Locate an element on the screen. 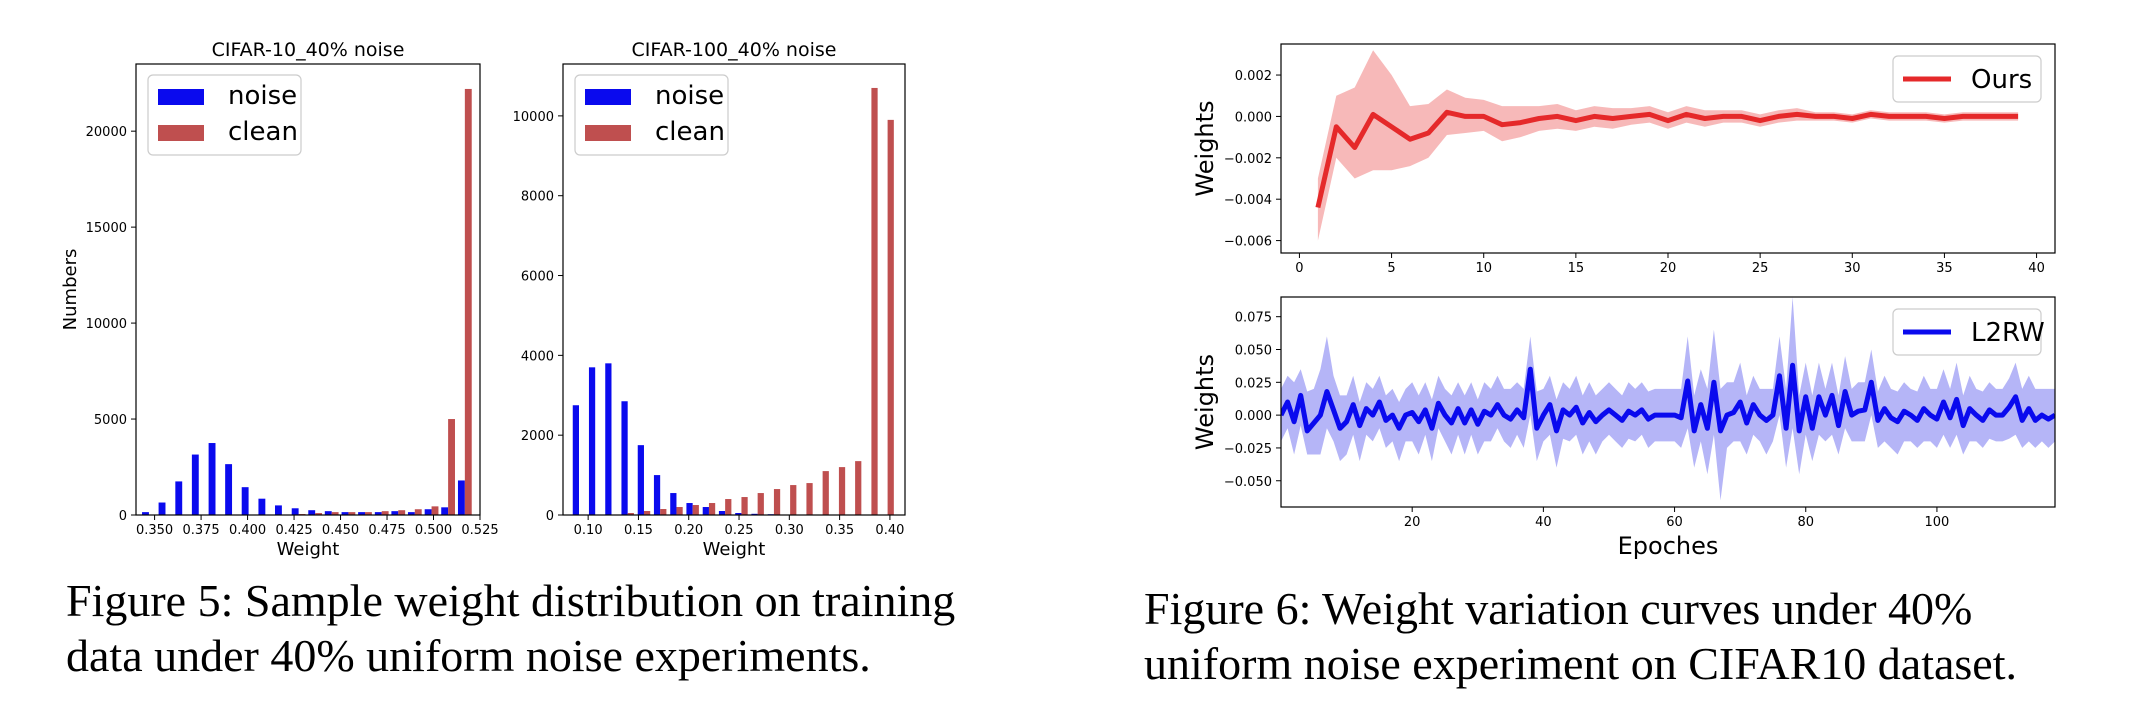 The width and height of the screenshot is (2148, 717). x-tick-label: 0.350 is located at coordinates (154, 530).